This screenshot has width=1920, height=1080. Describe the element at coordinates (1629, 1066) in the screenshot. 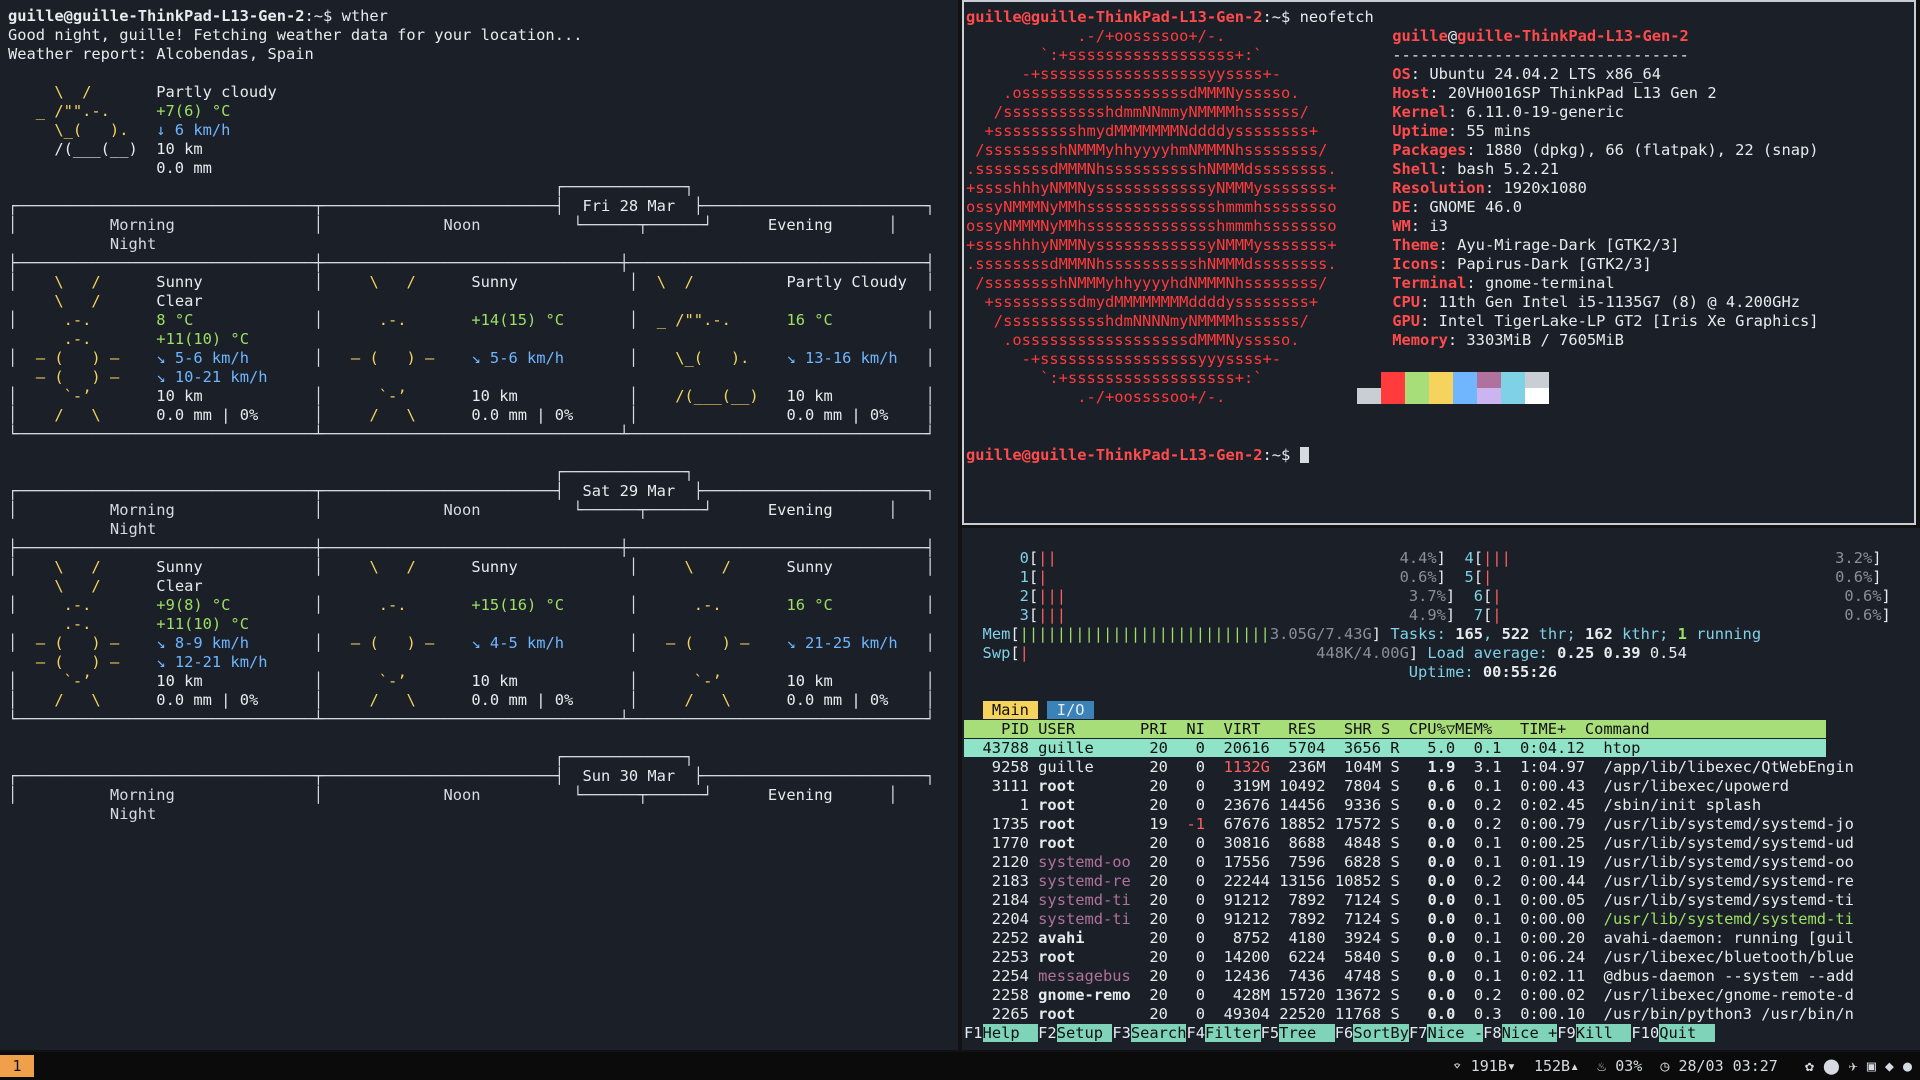

I see `cpu-usage: 03%` at that location.